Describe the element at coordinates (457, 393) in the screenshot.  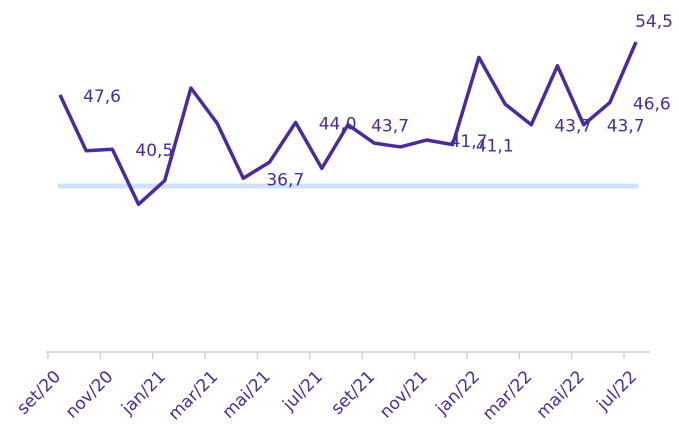
I see `x-tick-label: jan/22` at that location.